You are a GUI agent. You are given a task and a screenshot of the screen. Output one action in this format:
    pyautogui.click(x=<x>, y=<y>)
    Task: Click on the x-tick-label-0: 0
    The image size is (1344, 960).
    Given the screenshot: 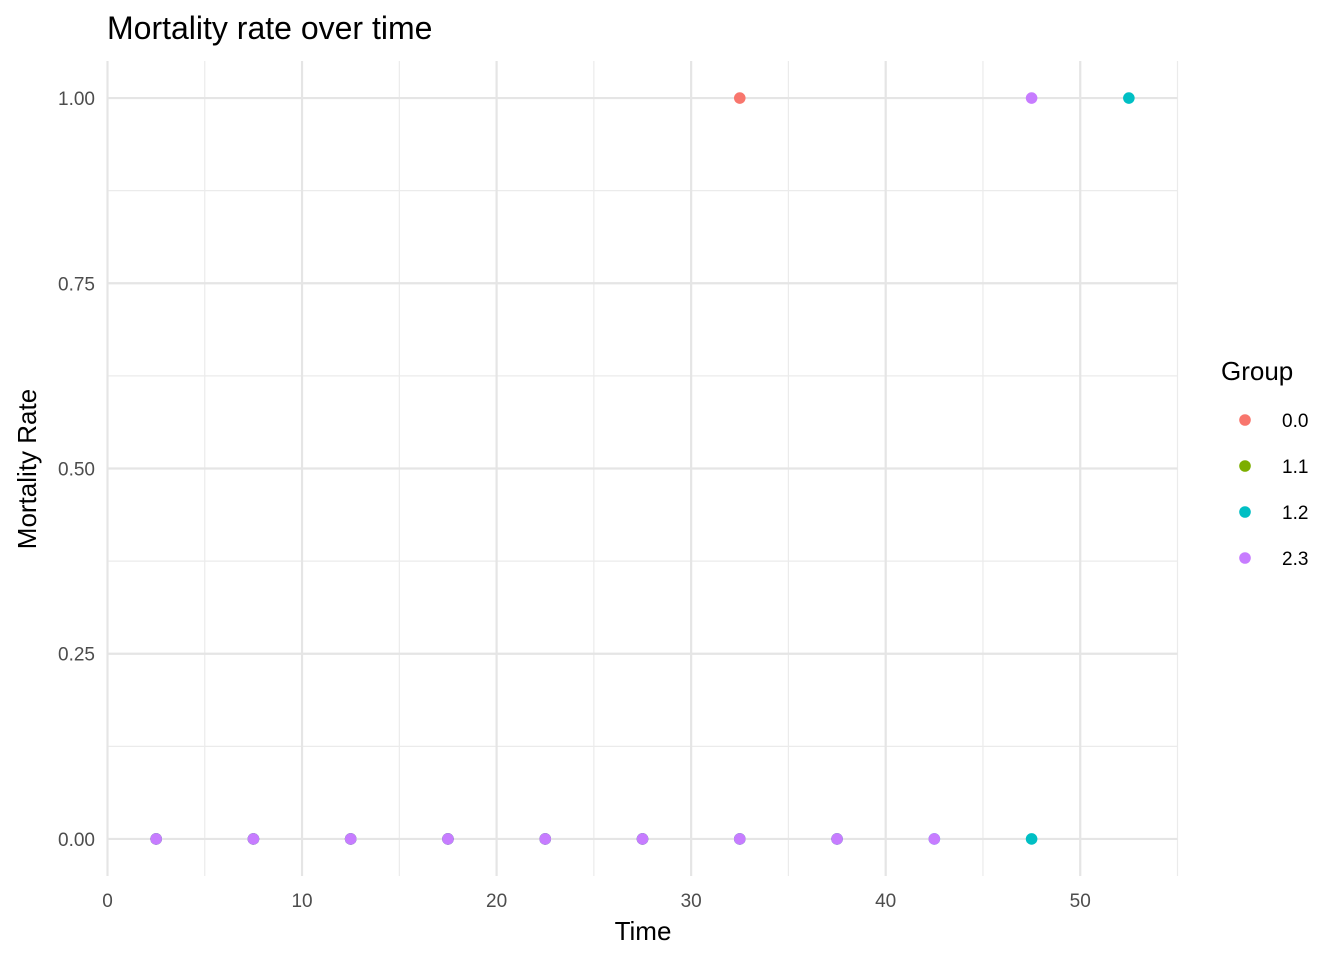 What is the action you would take?
    pyautogui.click(x=107, y=901)
    